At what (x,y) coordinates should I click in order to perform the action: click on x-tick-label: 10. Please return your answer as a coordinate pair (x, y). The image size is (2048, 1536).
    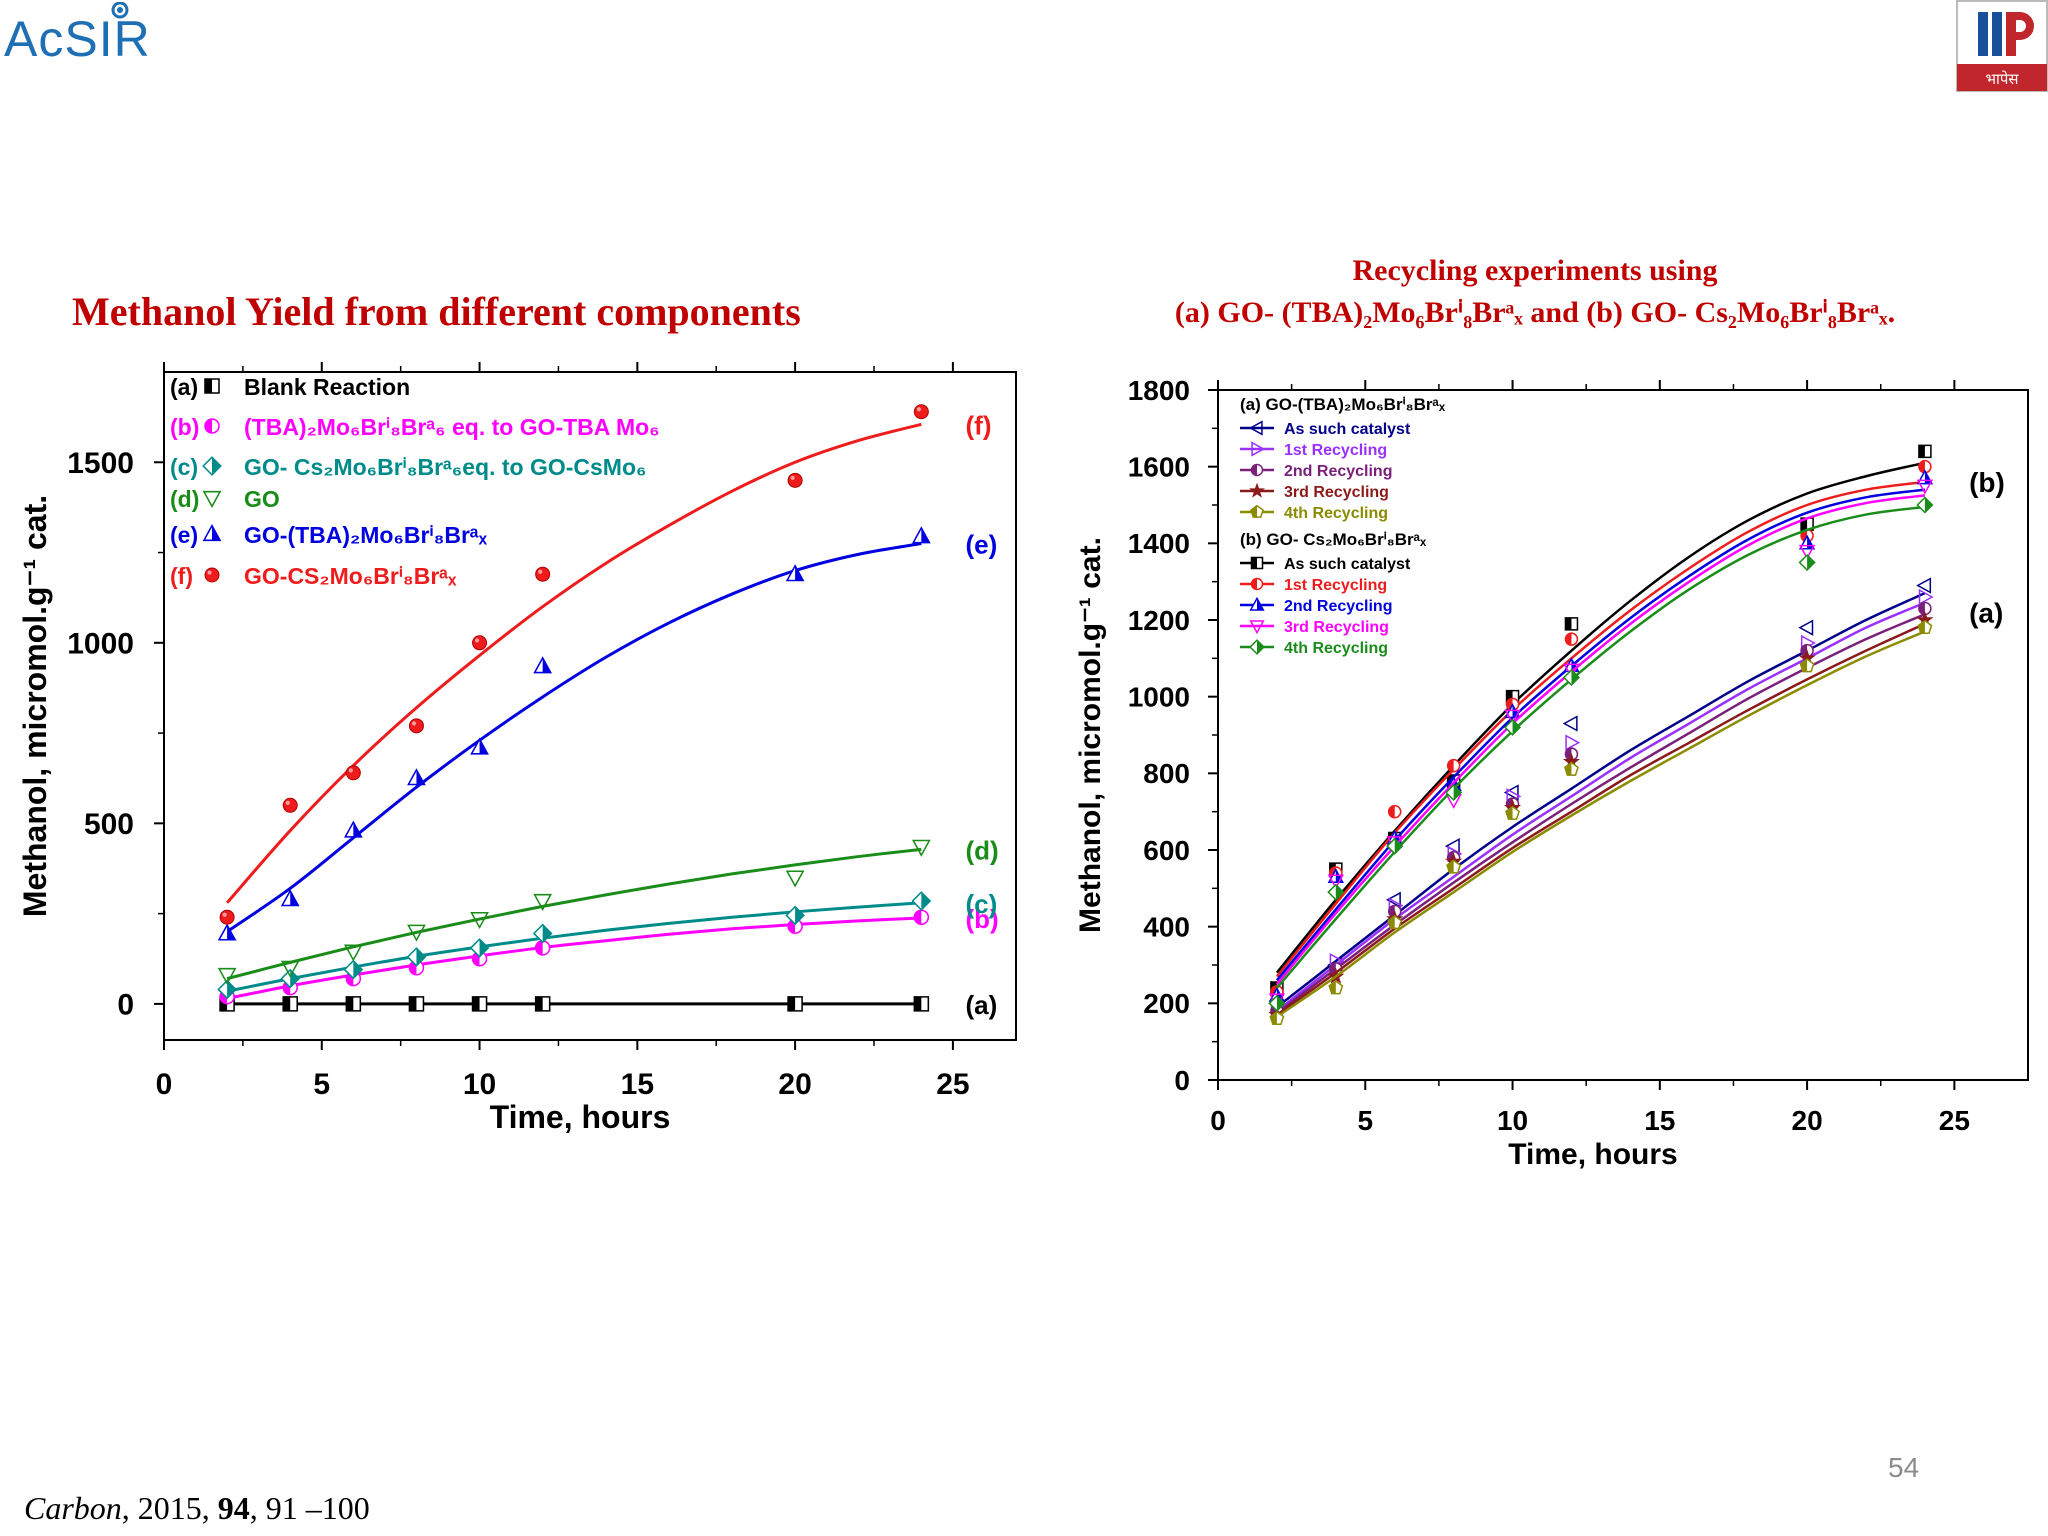
    Looking at the image, I should click on (1512, 1120).